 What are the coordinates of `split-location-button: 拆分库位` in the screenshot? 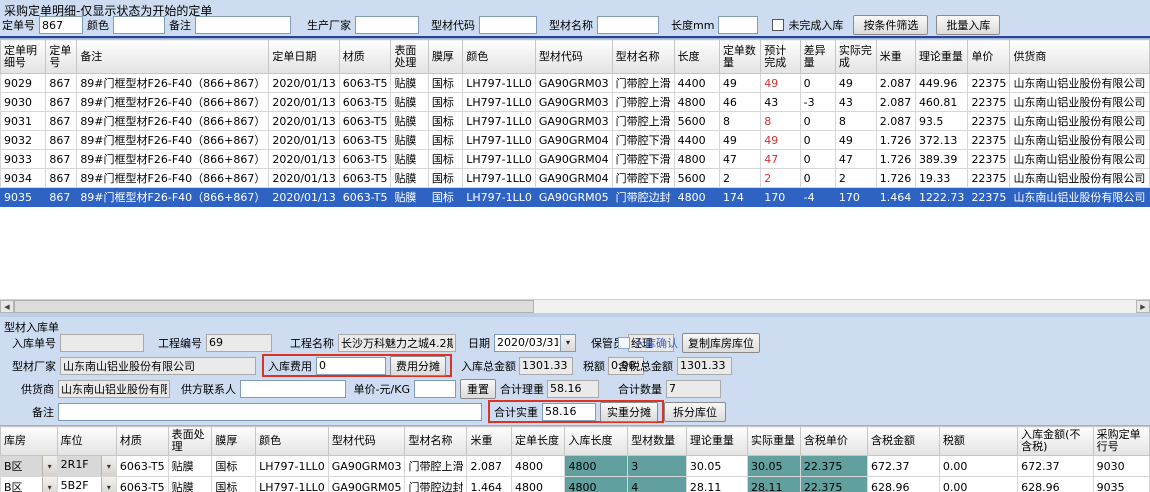 It's located at (695, 411).